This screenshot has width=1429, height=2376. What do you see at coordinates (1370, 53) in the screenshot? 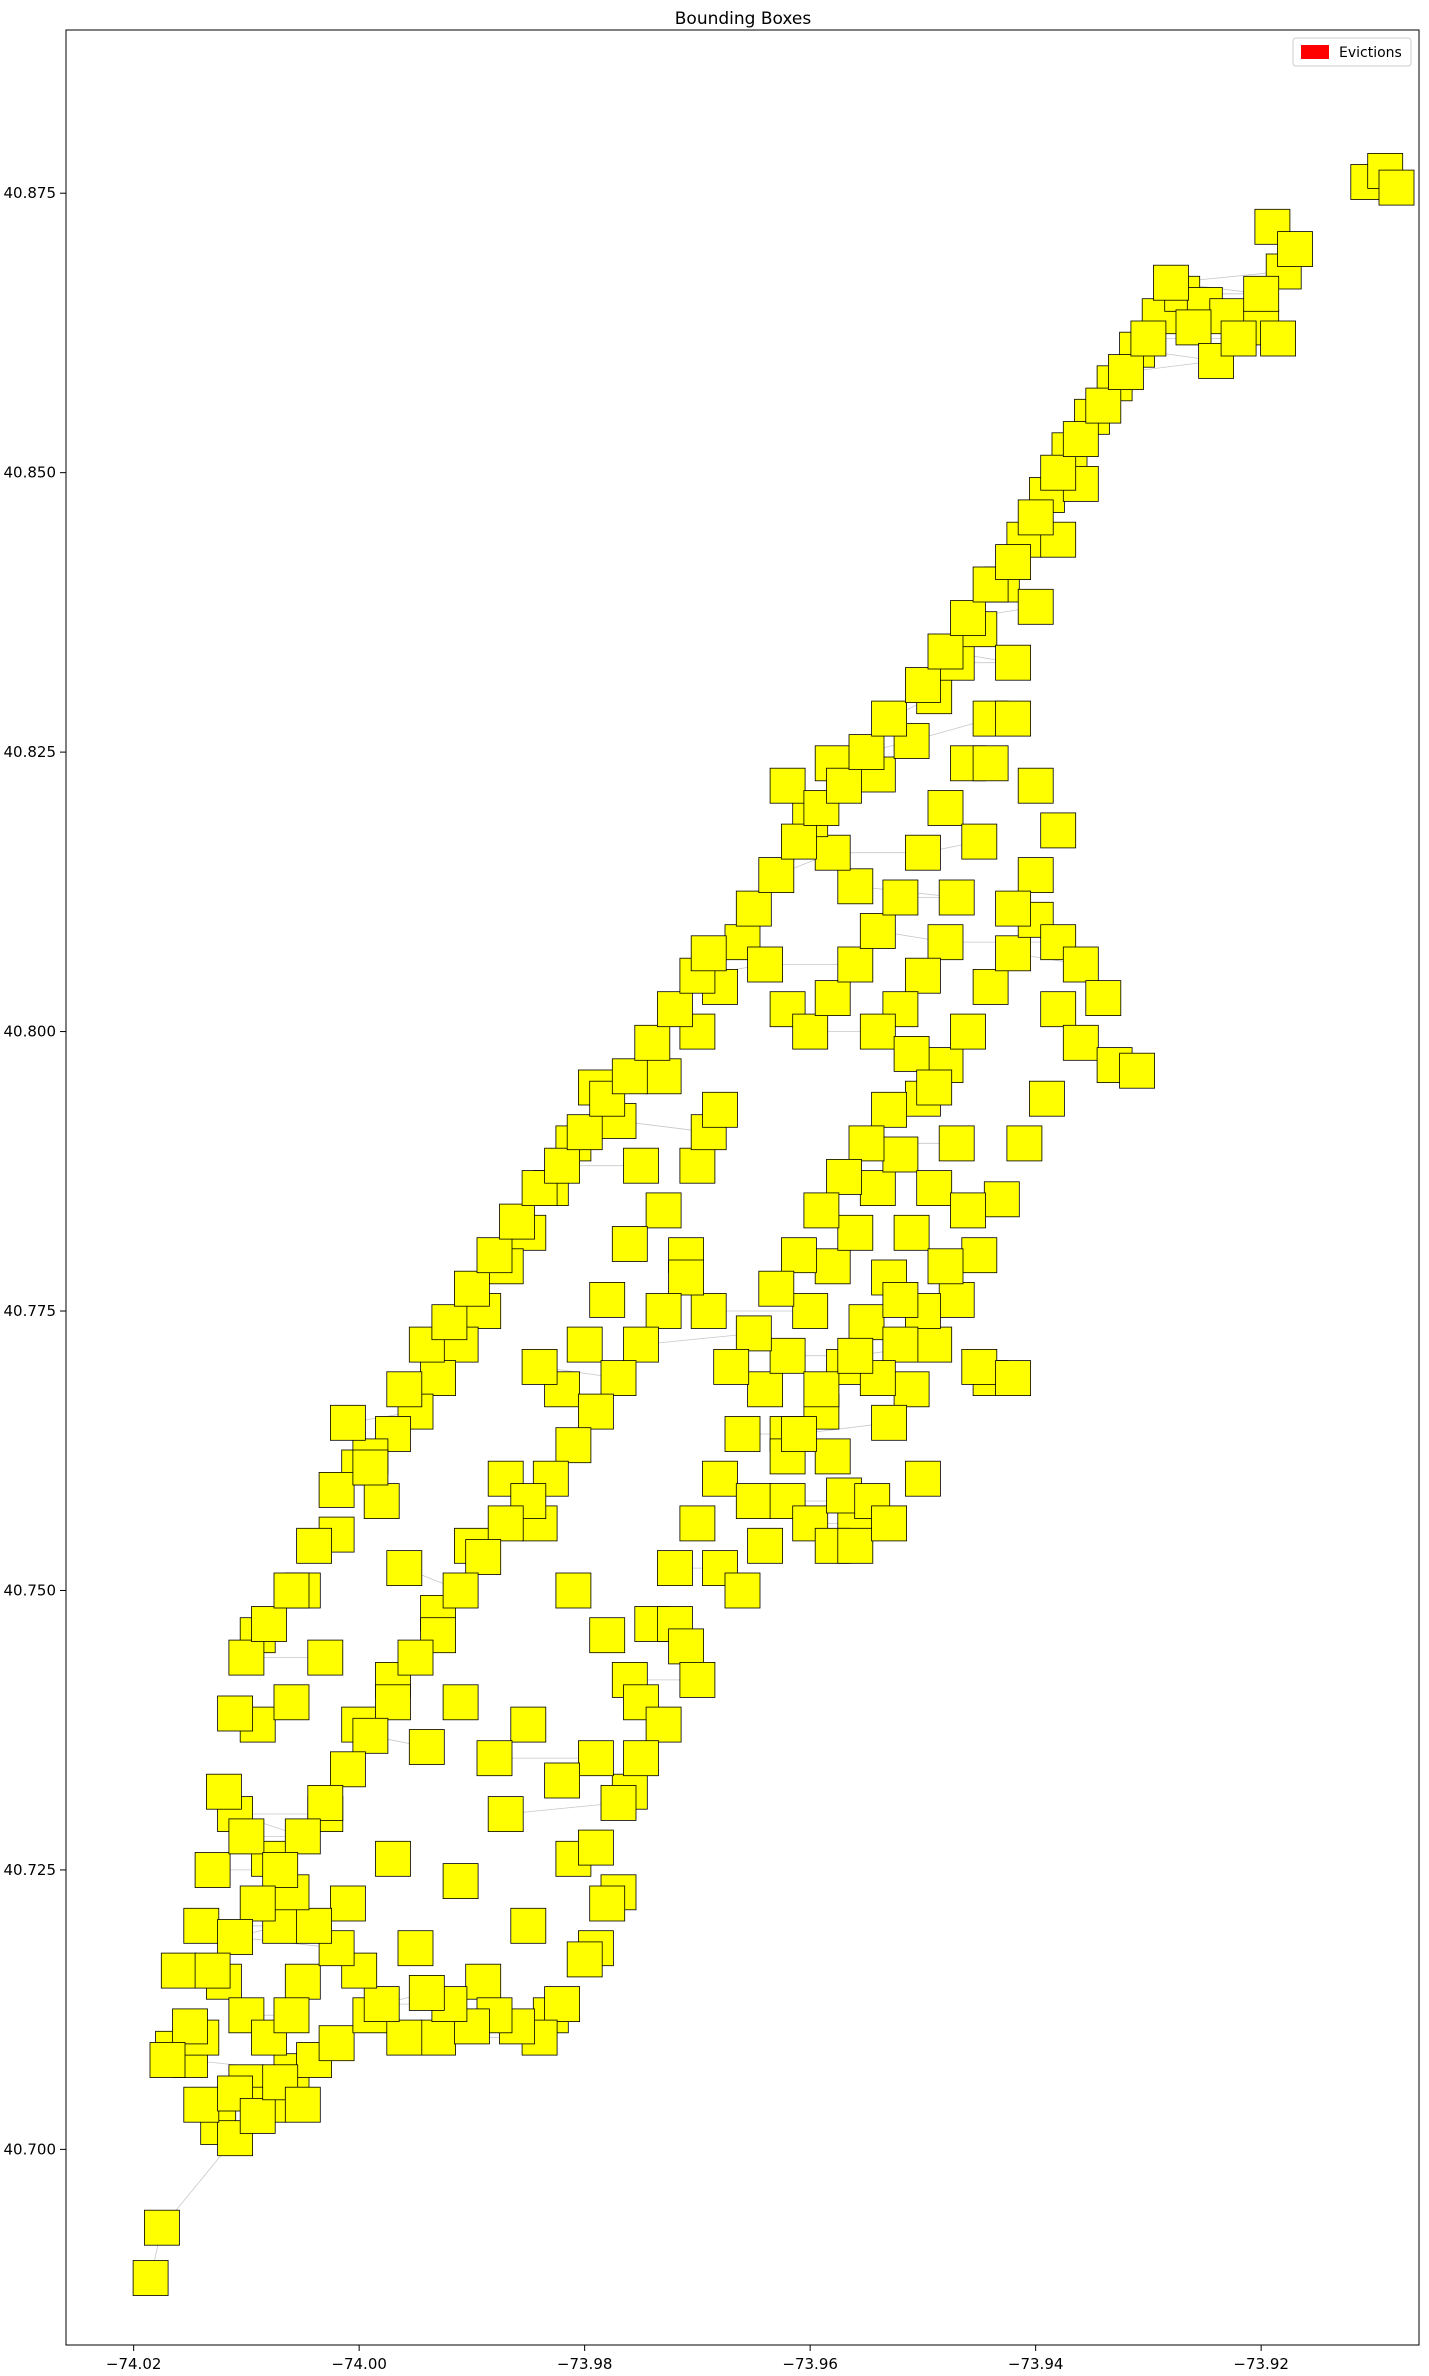
I see `legend-label: Evictions` at bounding box center [1370, 53].